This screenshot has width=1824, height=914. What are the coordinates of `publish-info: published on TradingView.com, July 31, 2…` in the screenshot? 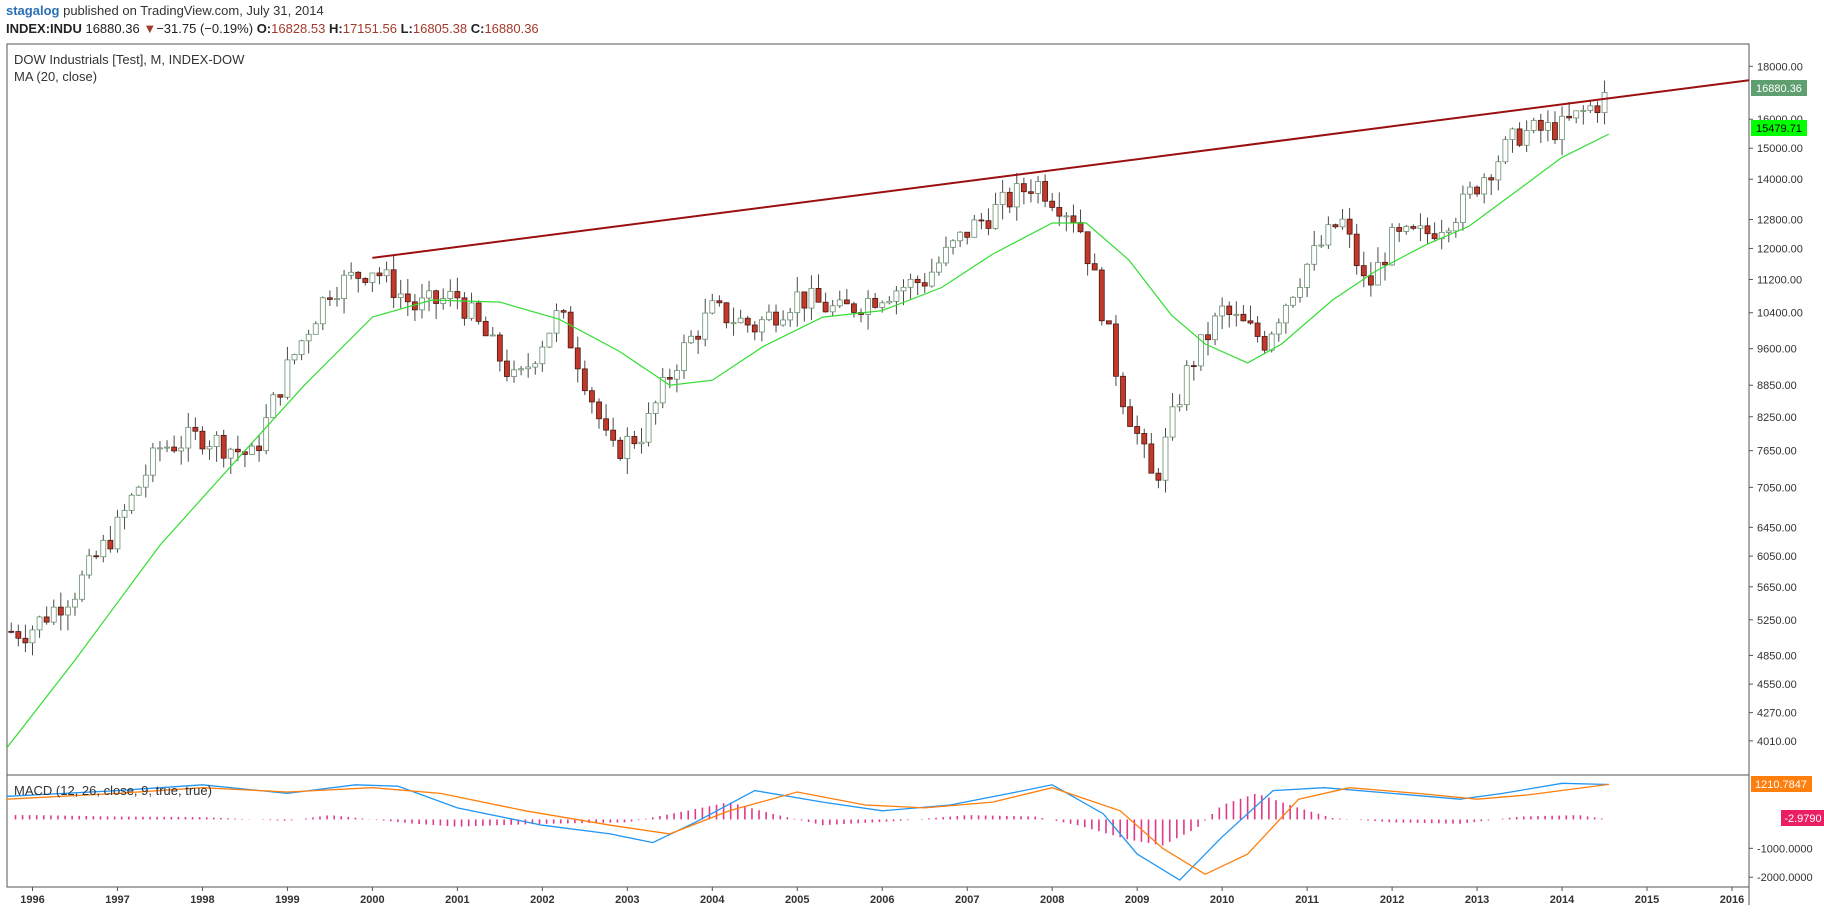 It's located at (193, 10).